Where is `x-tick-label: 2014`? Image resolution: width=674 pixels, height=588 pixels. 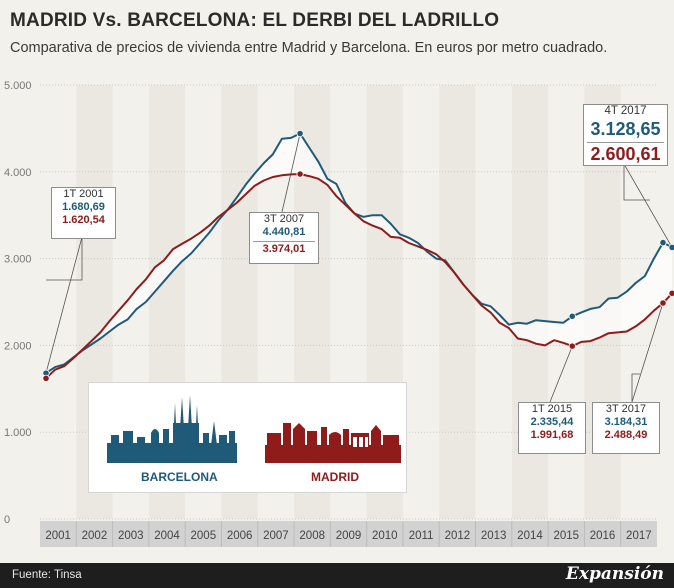 x-tick-label: 2014 is located at coordinates (530, 536).